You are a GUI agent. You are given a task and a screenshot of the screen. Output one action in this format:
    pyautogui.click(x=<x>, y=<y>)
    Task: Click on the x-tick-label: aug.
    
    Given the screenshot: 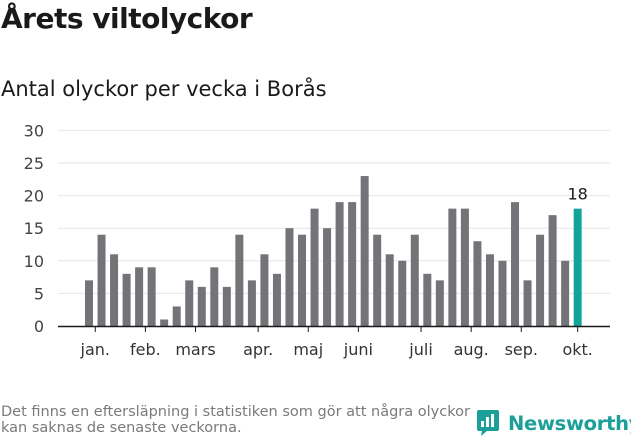 What is the action you would take?
    pyautogui.click(x=471, y=349)
    